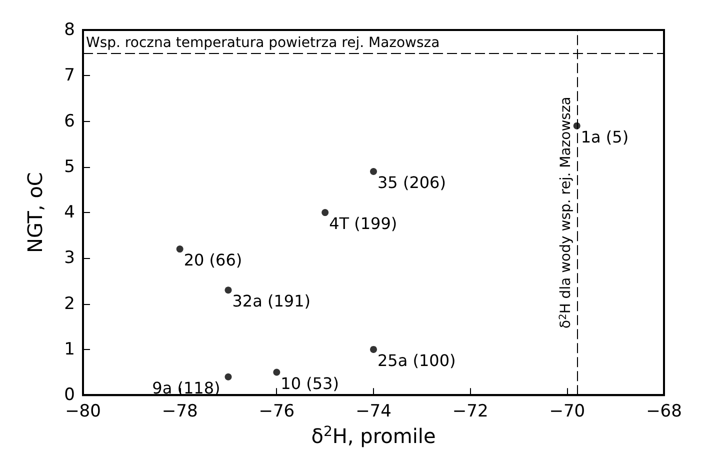 The width and height of the screenshot is (702, 459). Describe the element at coordinates (180, 412) in the screenshot. I see `x-tick-label: −78` at that location.